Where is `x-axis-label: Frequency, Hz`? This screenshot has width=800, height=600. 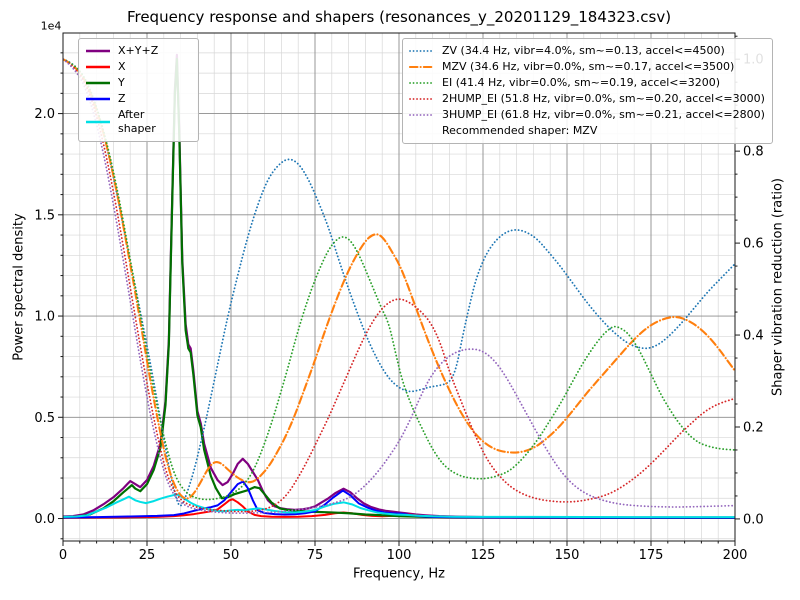
x-axis-label: Frequency, Hz is located at coordinates (399, 574).